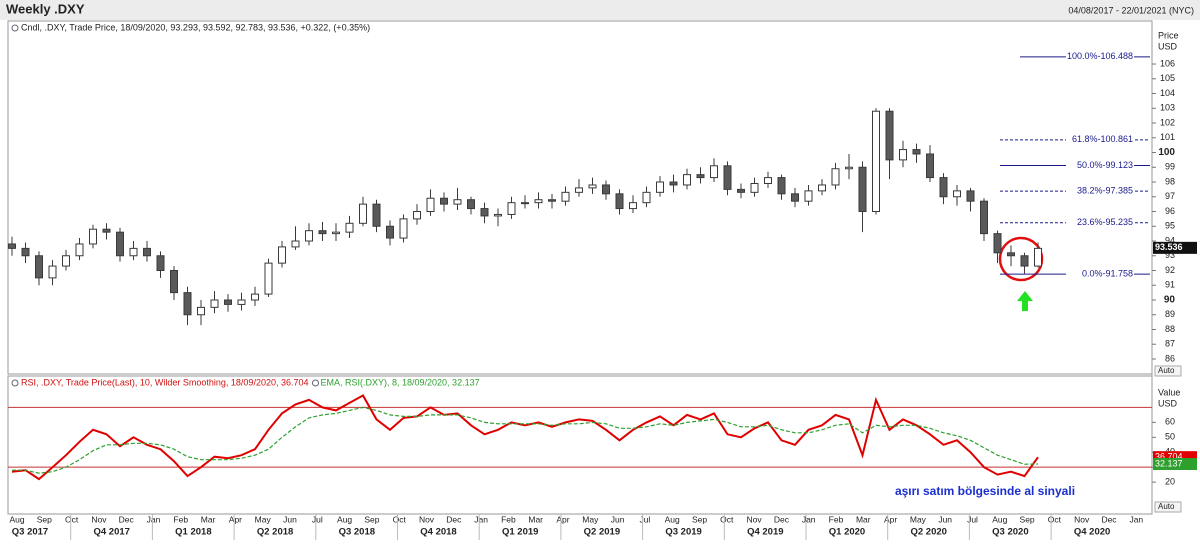 The image size is (1200, 552). Describe the element at coordinates (1170, 240) in the screenshot. I see `y-tick-label: 94` at that location.